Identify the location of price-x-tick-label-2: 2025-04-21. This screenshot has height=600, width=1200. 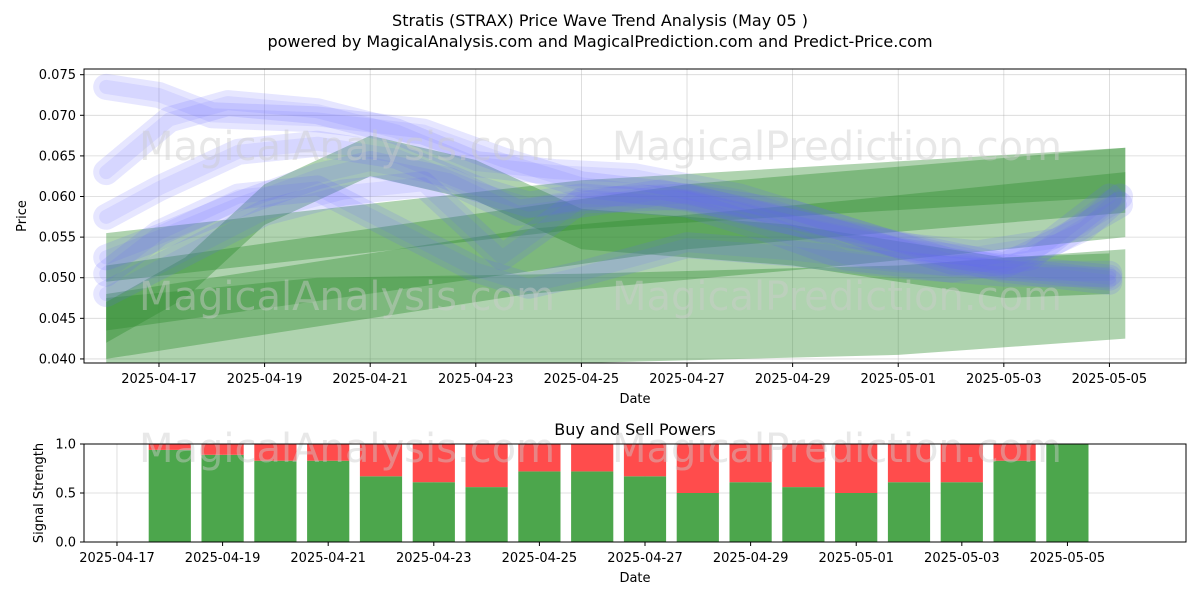
(370, 379).